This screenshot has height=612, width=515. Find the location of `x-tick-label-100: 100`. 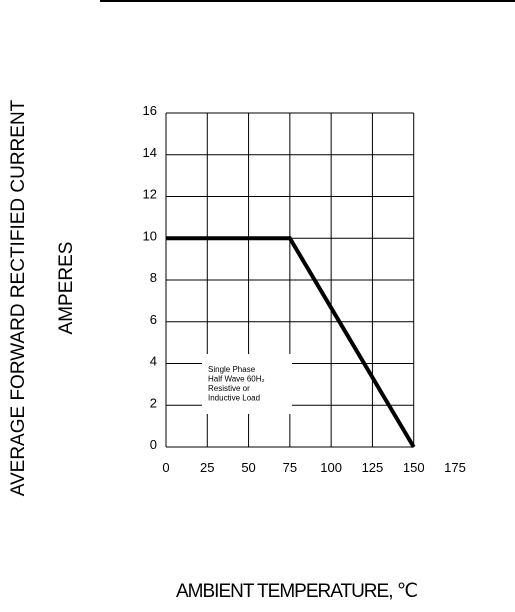

x-tick-label-100: 100 is located at coordinates (331, 467).